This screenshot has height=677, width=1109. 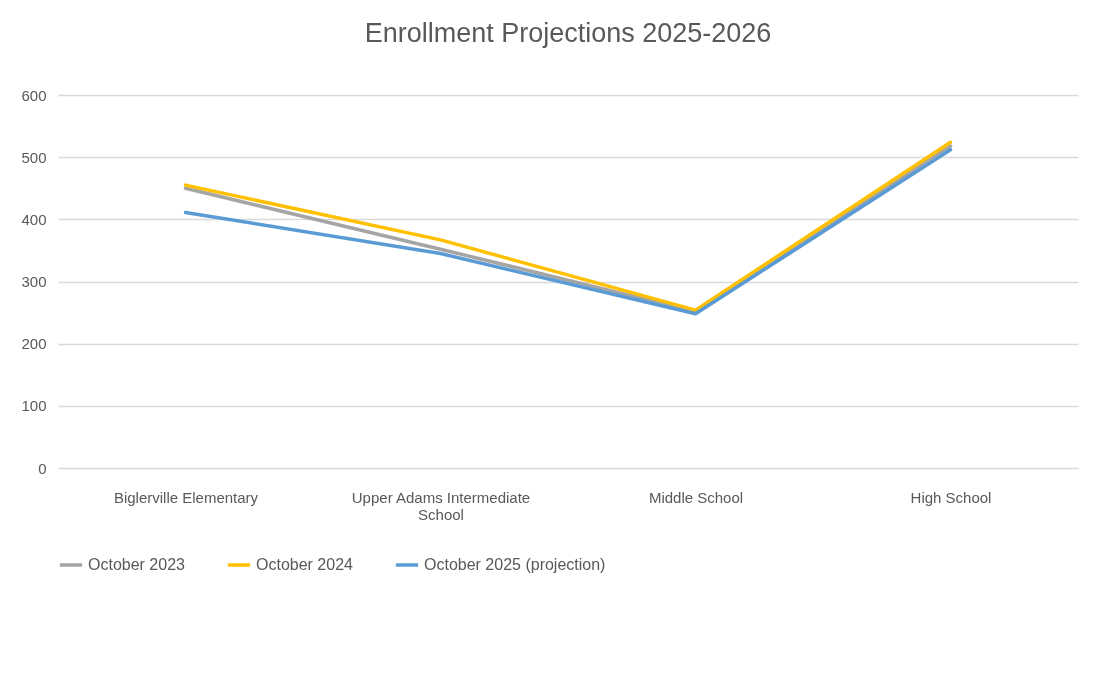 What do you see at coordinates (34, 344) in the screenshot?
I see `y-tick-label: 200` at bounding box center [34, 344].